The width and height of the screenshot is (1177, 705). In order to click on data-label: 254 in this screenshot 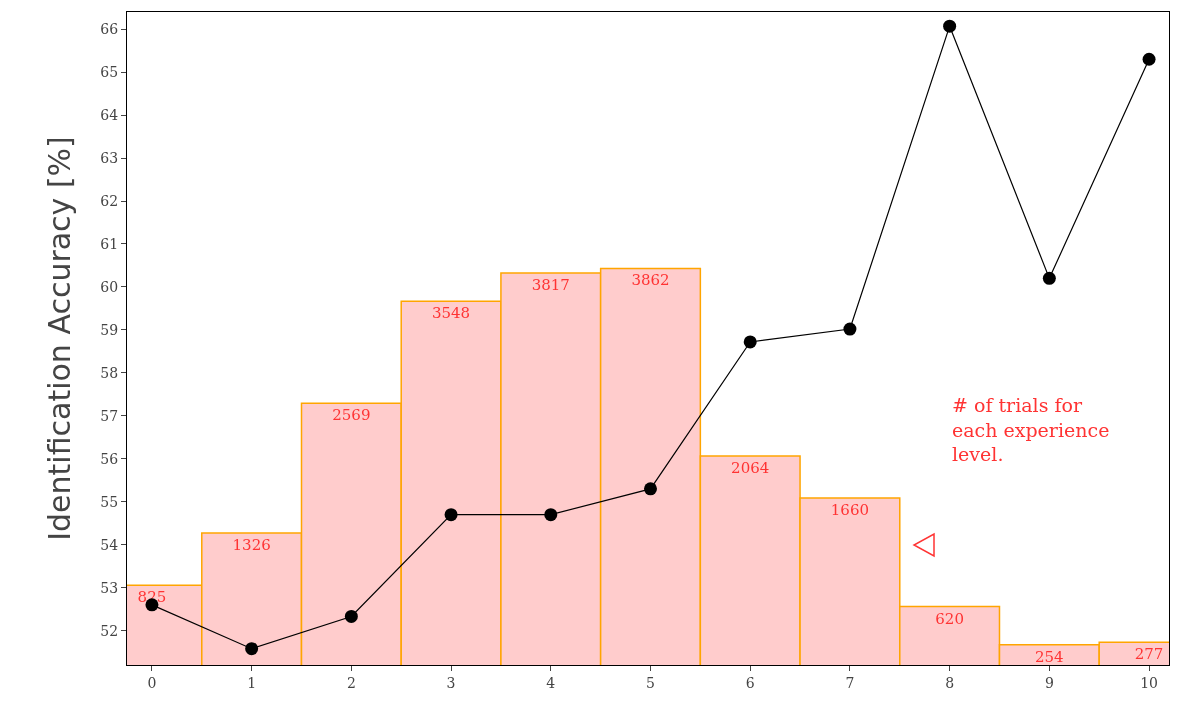, I will do `click(1049, 656)`.